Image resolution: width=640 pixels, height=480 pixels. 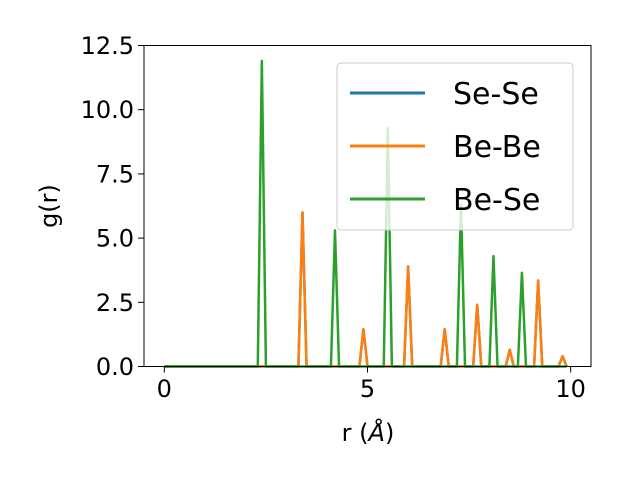 I want to click on x-tick-label: 5, so click(x=367, y=389).